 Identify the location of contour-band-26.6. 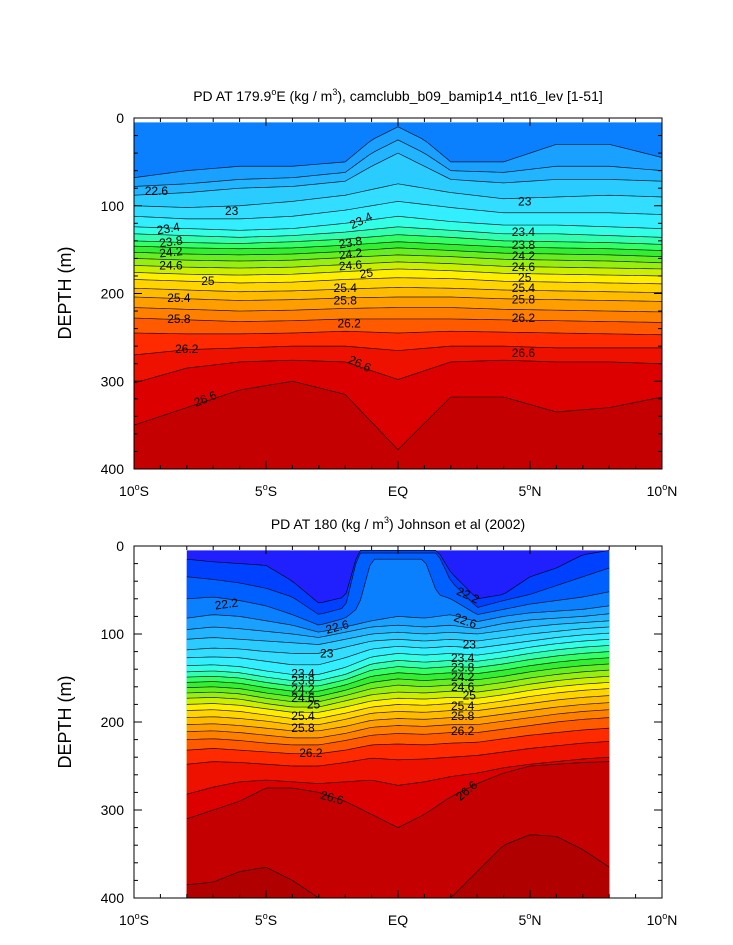
(398, 425).